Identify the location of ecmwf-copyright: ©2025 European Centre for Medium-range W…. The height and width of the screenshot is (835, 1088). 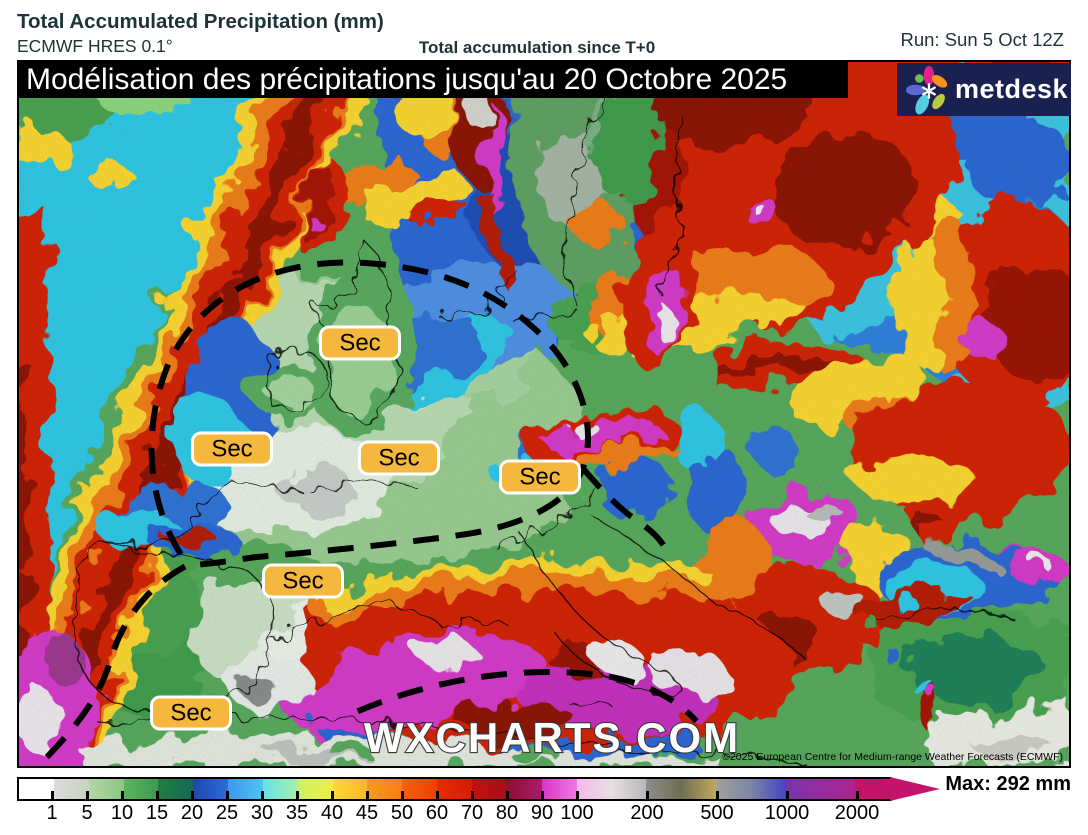
(892, 757).